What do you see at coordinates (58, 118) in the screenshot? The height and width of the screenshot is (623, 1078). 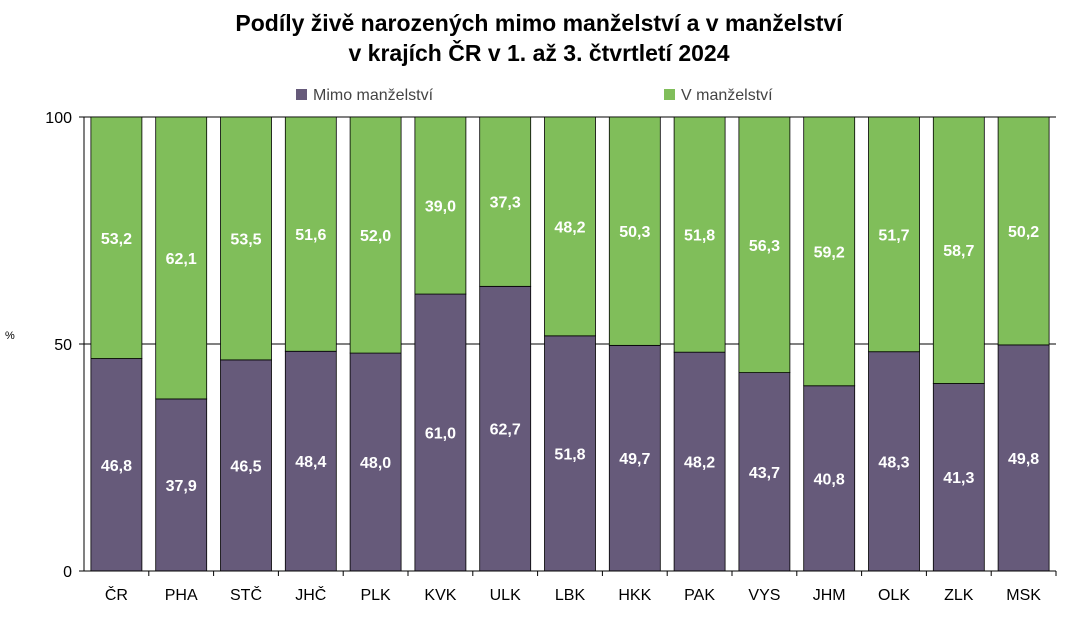 I see `y-tick-label: 100` at bounding box center [58, 118].